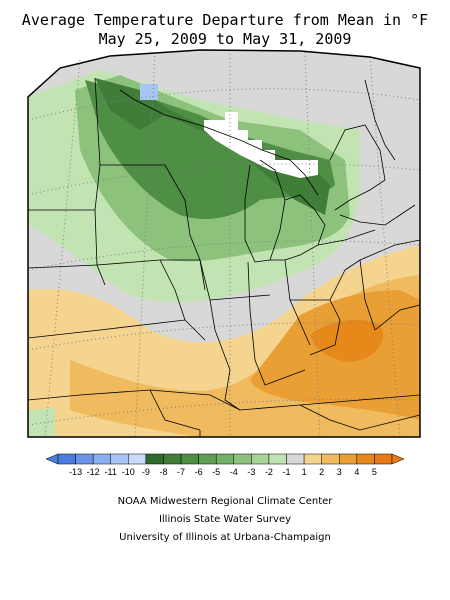  What do you see at coordinates (52, 459) in the screenshot?
I see `legend-arrow-left` at bounding box center [52, 459].